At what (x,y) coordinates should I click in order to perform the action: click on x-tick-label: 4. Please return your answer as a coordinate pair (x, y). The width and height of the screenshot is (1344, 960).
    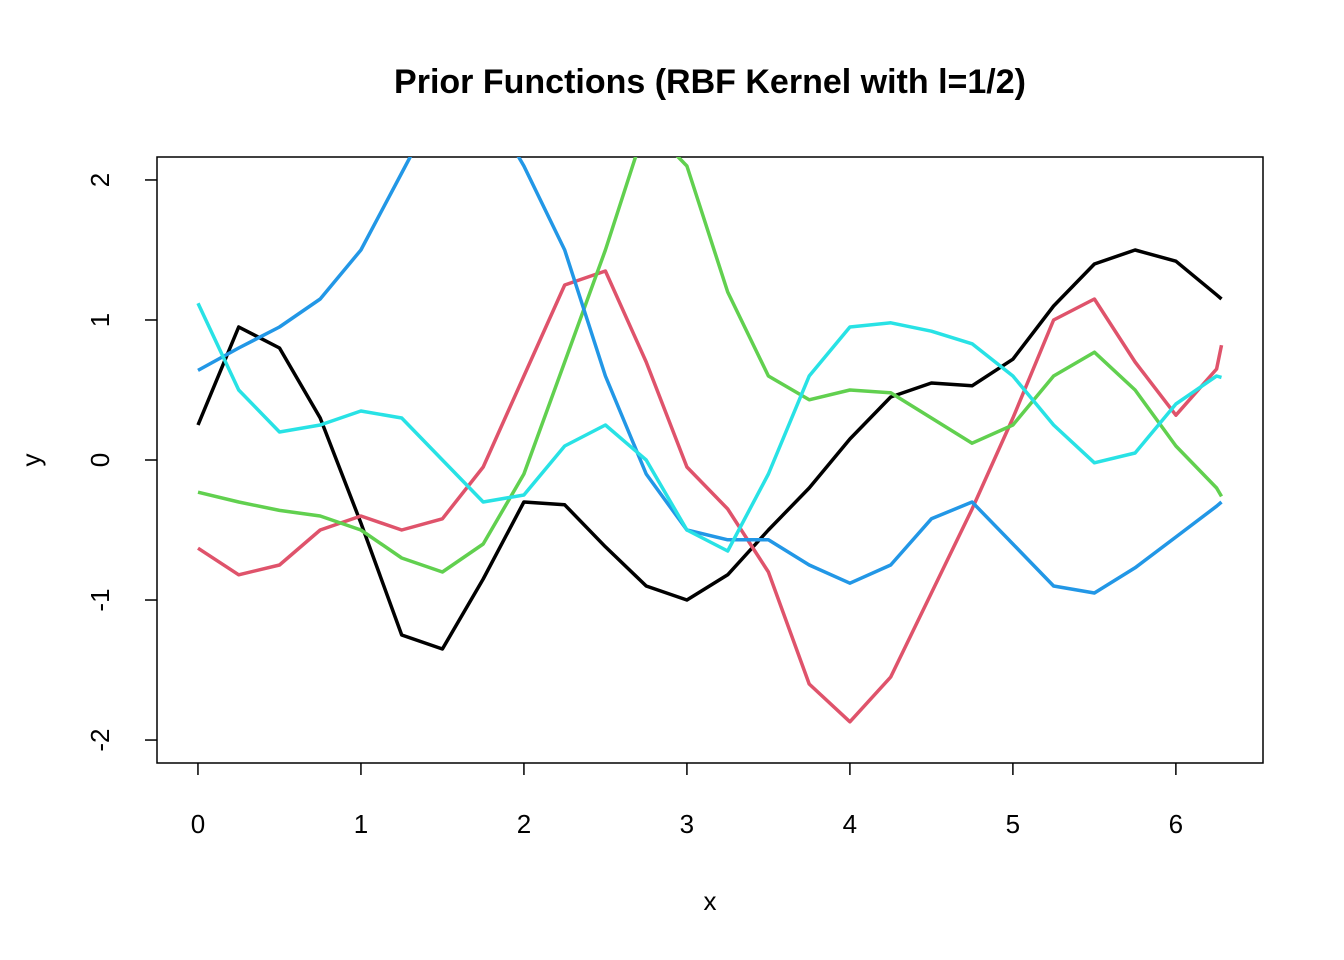
    Looking at the image, I should click on (850, 824).